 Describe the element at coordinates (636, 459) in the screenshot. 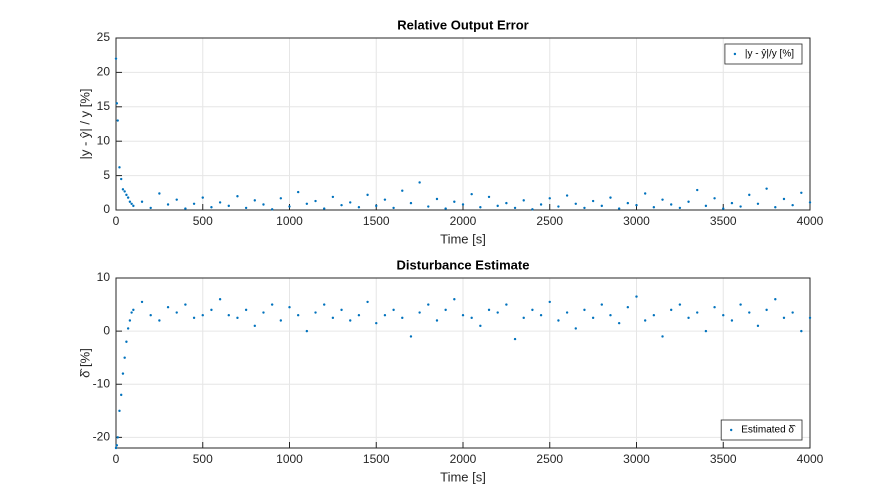

I see `x-tick-label: 3000` at that location.